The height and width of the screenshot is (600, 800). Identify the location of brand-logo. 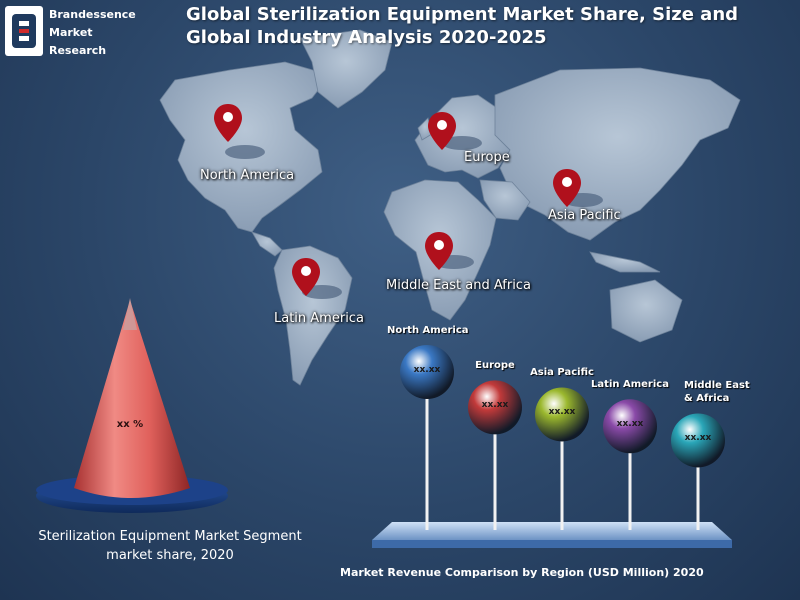
(24, 31).